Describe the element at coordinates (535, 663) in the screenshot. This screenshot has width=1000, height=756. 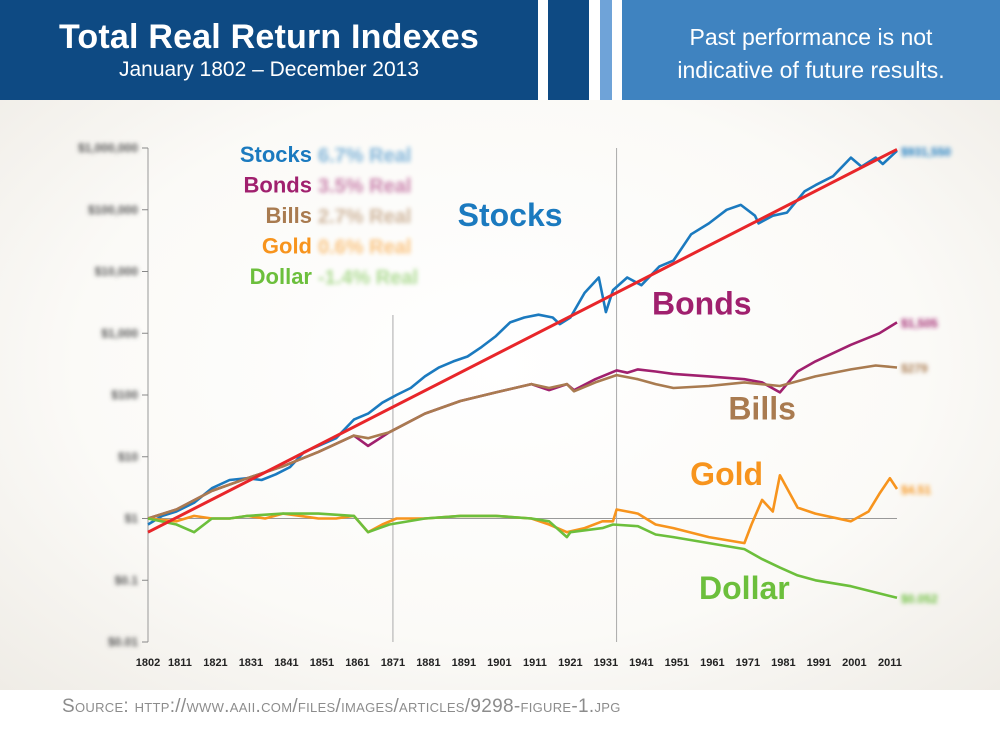
I see `x-tick-label: 1911` at that location.